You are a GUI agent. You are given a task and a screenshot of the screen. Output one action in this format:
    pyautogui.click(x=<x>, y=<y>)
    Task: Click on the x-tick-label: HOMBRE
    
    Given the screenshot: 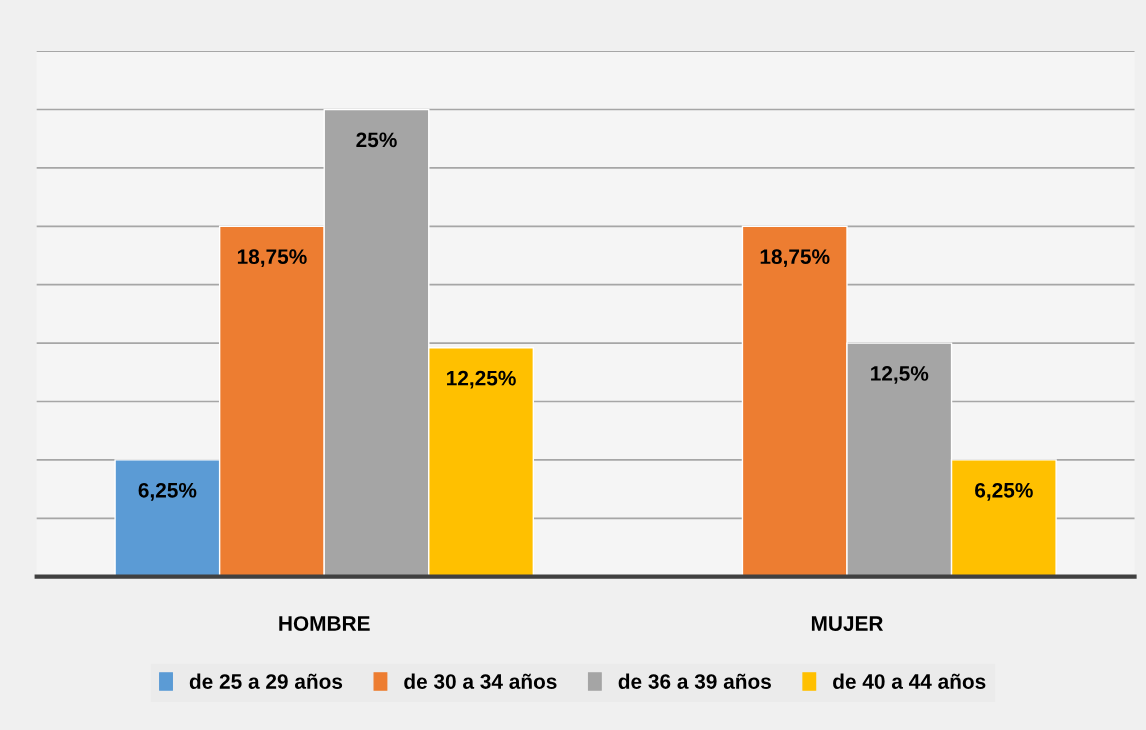 What is the action you would take?
    pyautogui.click(x=324, y=623)
    